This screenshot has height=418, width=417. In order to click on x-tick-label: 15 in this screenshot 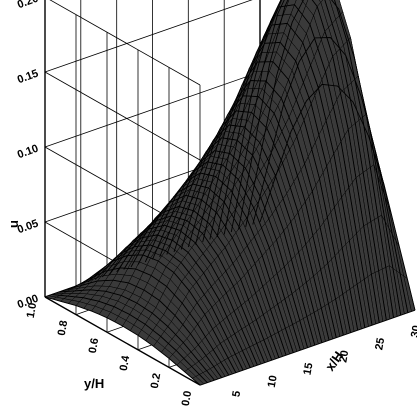, I will do `click(309, 369)`.